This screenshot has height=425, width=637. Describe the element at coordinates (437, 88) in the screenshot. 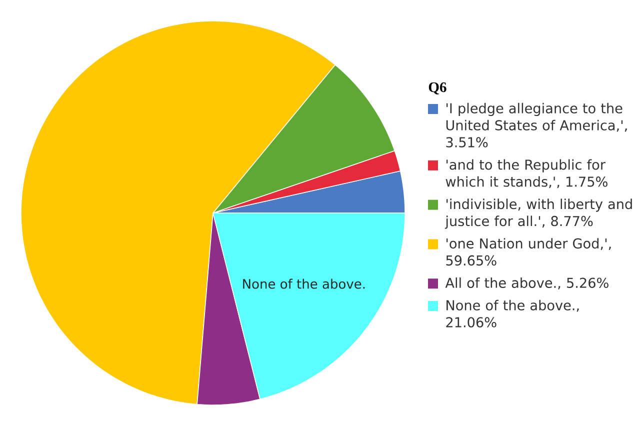

I see `legend-title: Q6` at that location.